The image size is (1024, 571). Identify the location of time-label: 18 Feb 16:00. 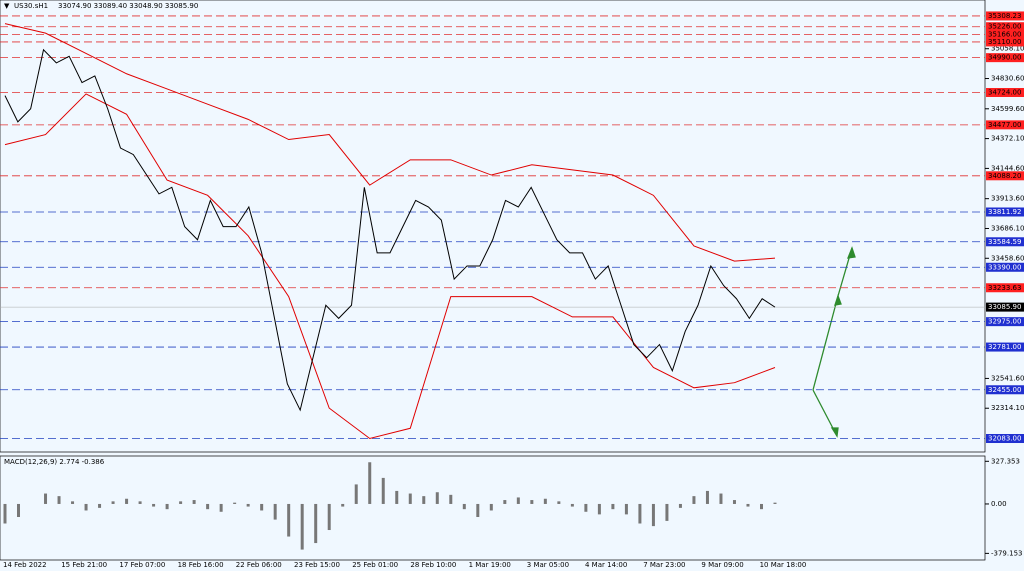
(201, 565).